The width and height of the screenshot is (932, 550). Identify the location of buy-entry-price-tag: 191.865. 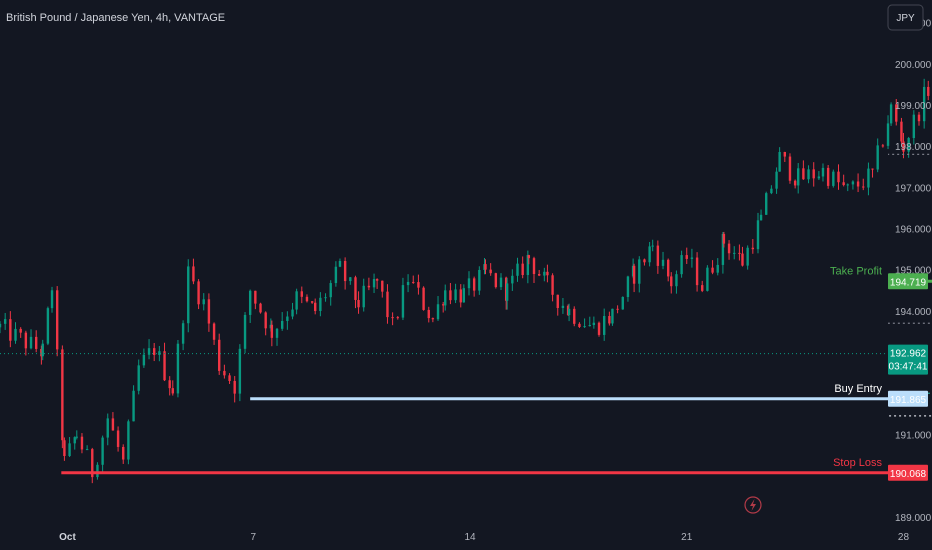
(908, 398).